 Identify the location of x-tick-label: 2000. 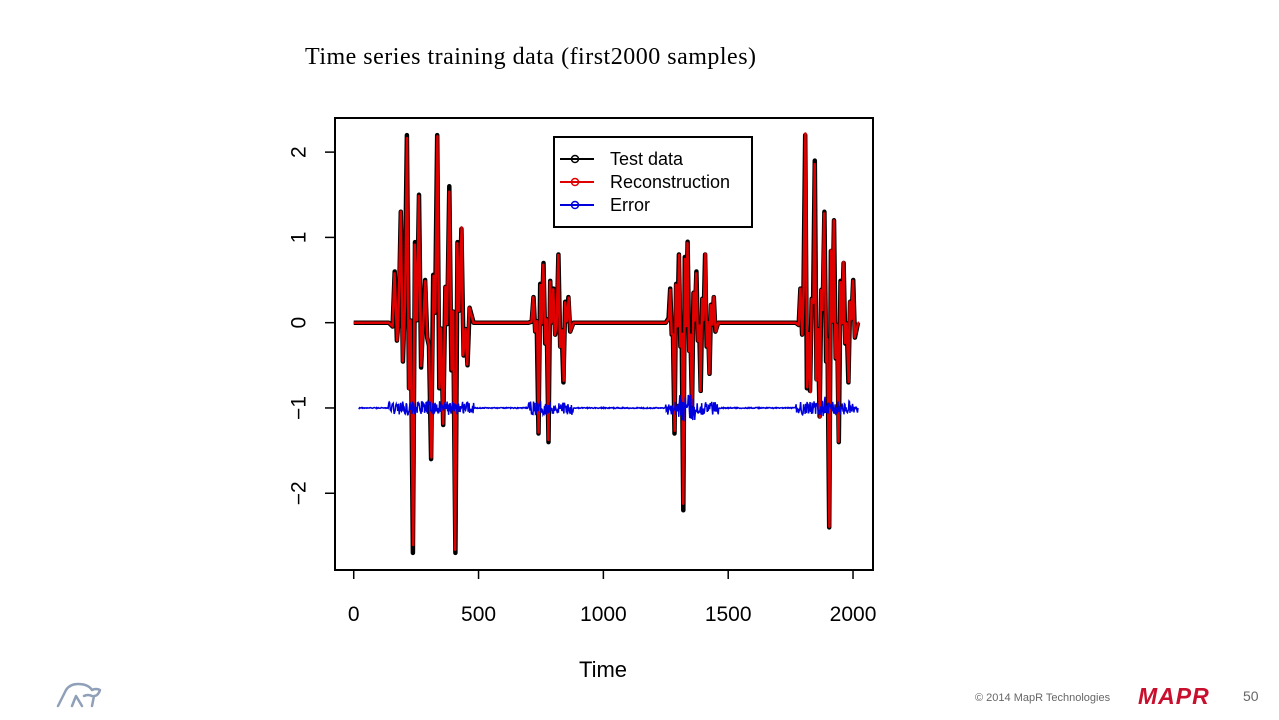
(853, 614).